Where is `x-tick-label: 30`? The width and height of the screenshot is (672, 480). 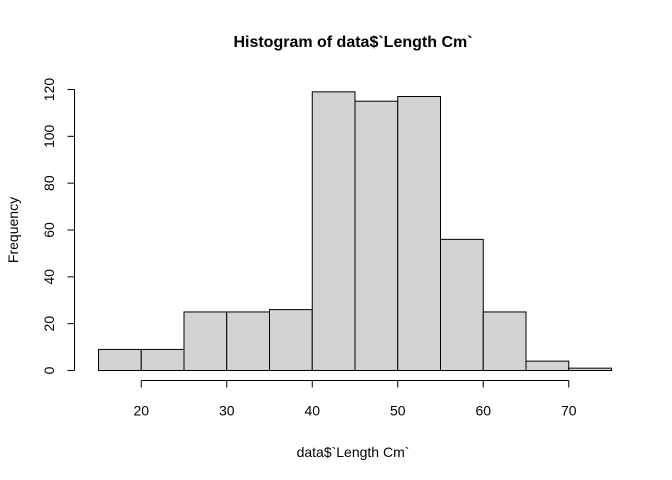
x-tick-label: 30 is located at coordinates (227, 411).